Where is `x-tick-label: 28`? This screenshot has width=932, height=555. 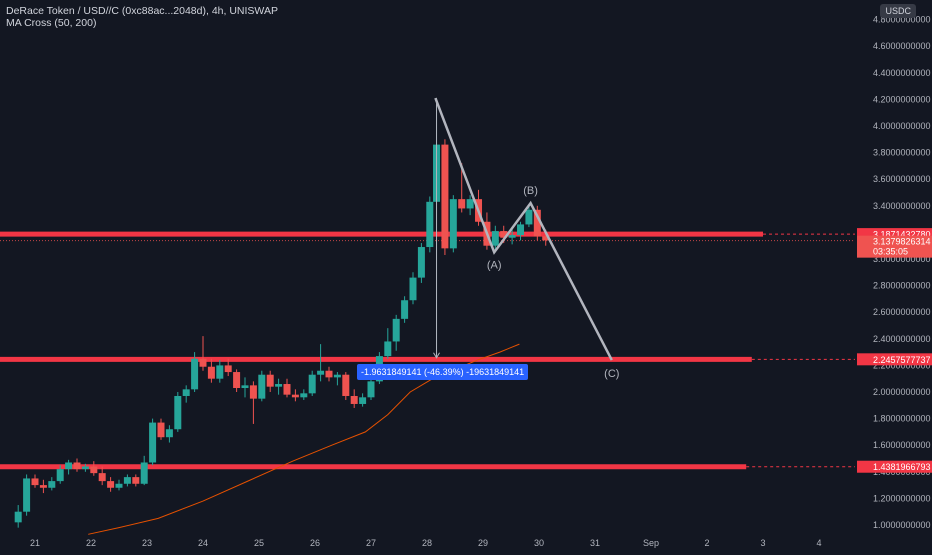 x-tick-label: 28 is located at coordinates (427, 543).